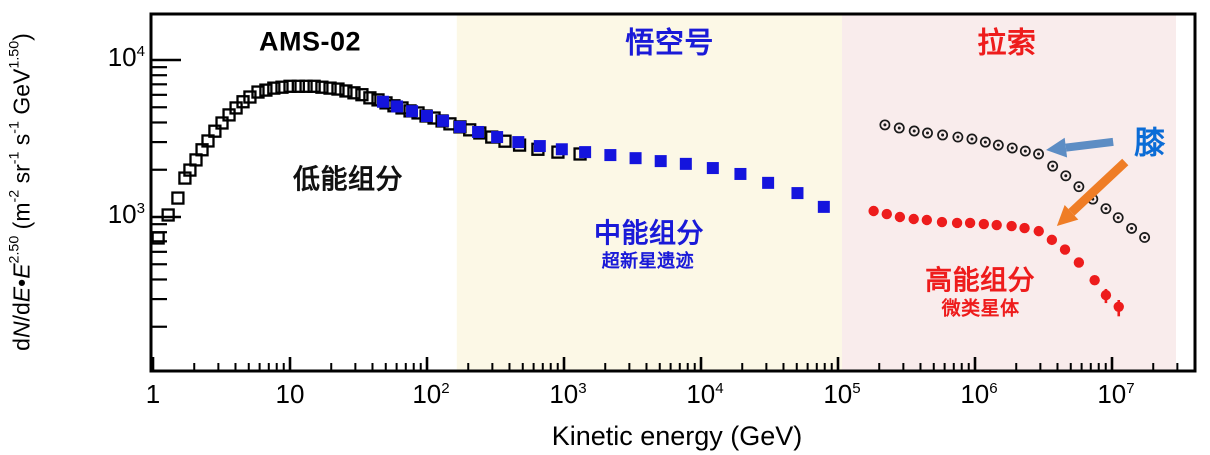  What do you see at coordinates (648, 260) in the screenshot?
I see `supernova-remnant-sublabel: 超新星遗迹` at bounding box center [648, 260].